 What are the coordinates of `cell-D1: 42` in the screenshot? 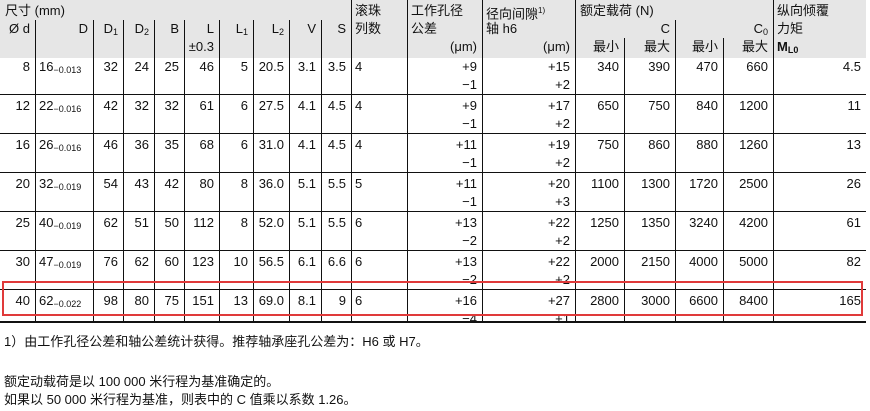 It's located at (110, 105).